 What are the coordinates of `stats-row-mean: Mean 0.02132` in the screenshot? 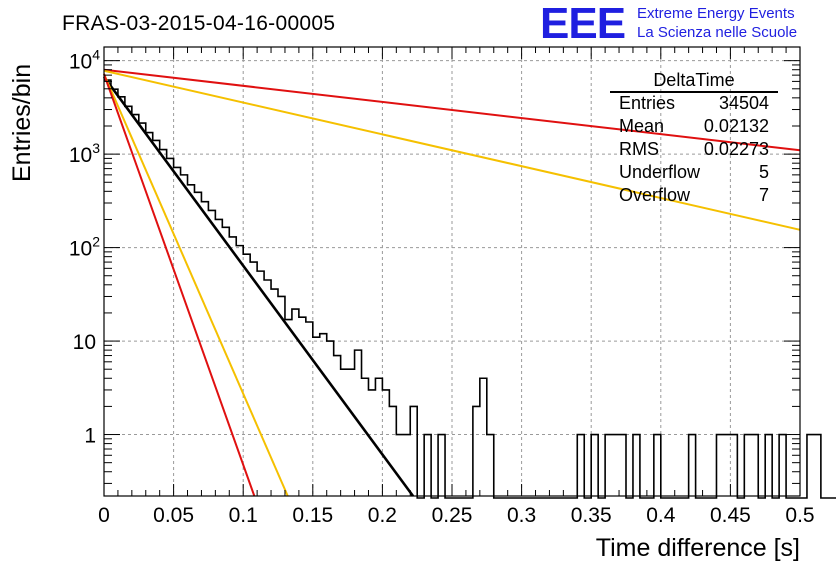 It's located at (698, 127).